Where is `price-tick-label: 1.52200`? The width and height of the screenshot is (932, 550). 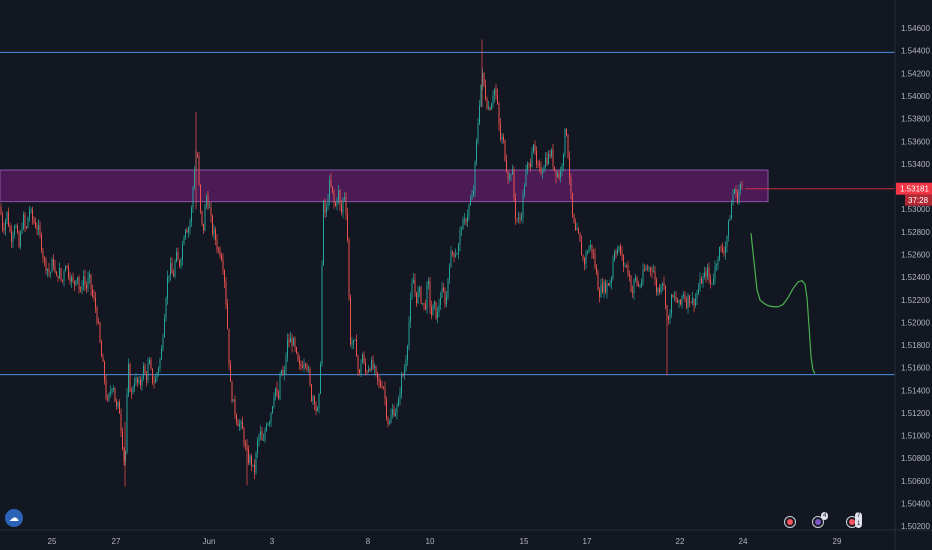 price-tick-label: 1.52200 is located at coordinates (915, 300).